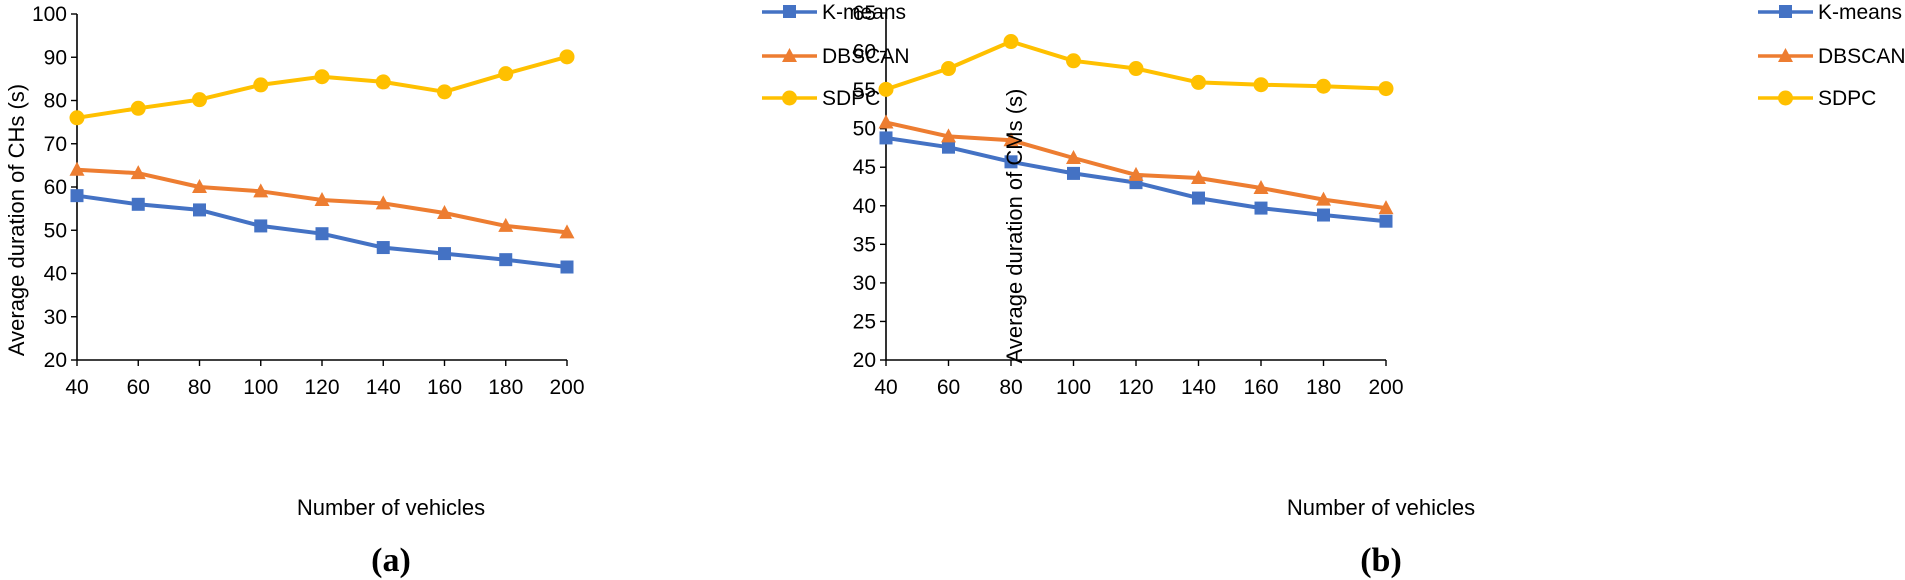 The height and width of the screenshot is (580, 1905). I want to click on chart-a-x-tick-label: 120, so click(321, 387).